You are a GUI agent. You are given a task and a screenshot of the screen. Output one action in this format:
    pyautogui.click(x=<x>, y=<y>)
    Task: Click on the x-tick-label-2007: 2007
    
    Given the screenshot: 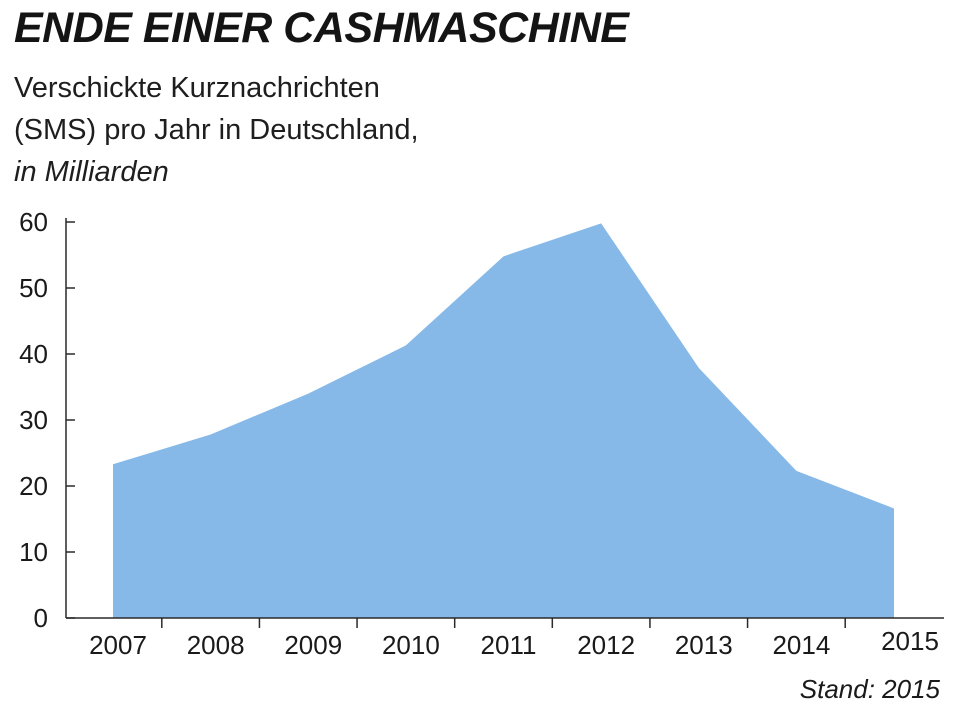 What is the action you would take?
    pyautogui.click(x=118, y=645)
    